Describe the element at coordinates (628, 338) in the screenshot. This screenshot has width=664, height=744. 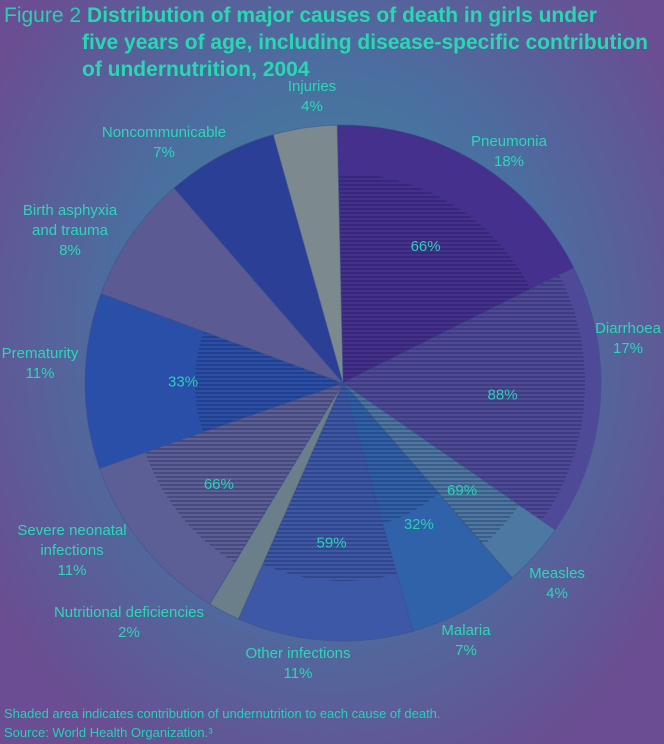
I see `slice-label-diarrhoea: Diarrhoea 17%` at that location.